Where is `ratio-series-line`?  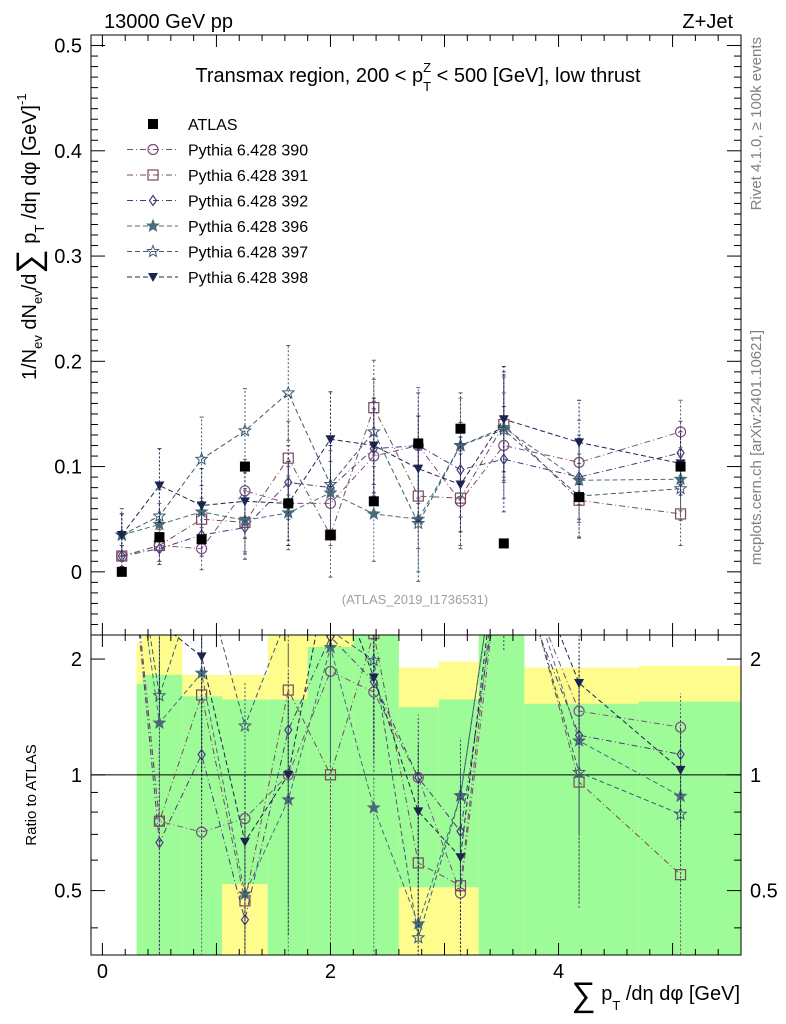
ratio-series-line is located at coordinates (427, 747).